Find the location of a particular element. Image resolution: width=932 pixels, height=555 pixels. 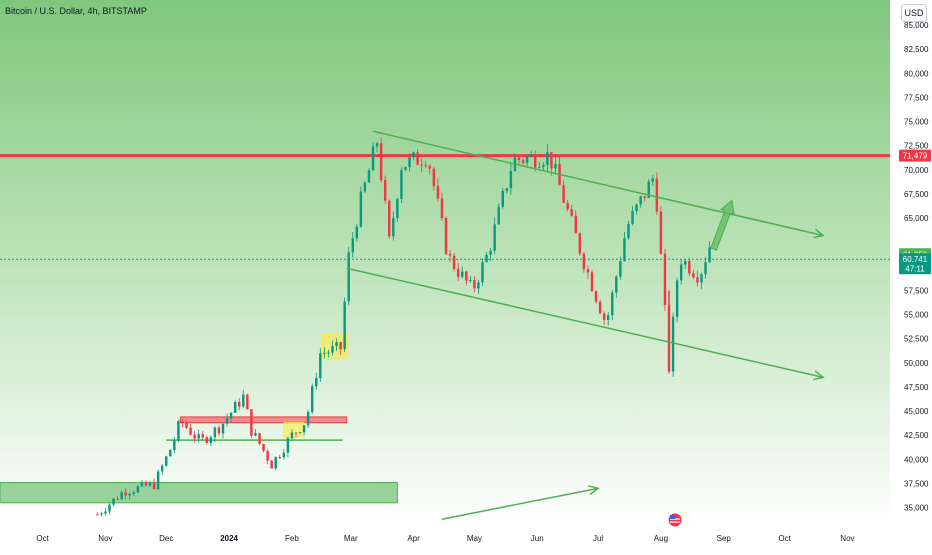

y-tick-label: 35,000 is located at coordinates (916, 508).